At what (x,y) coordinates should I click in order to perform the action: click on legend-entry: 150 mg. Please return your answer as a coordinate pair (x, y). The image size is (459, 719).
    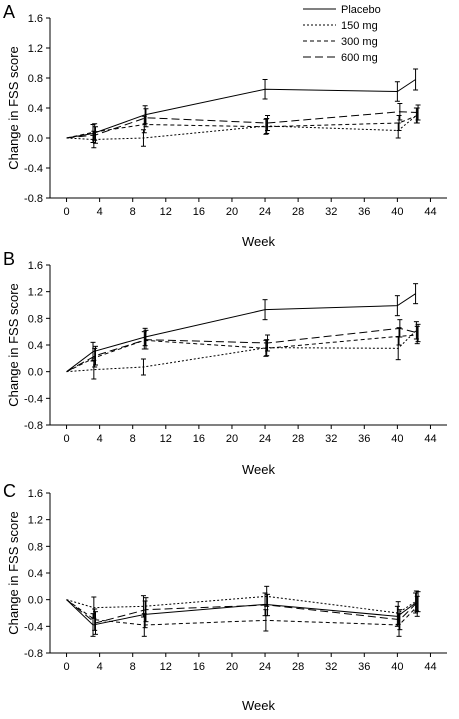
    Looking at the image, I should click on (359, 26).